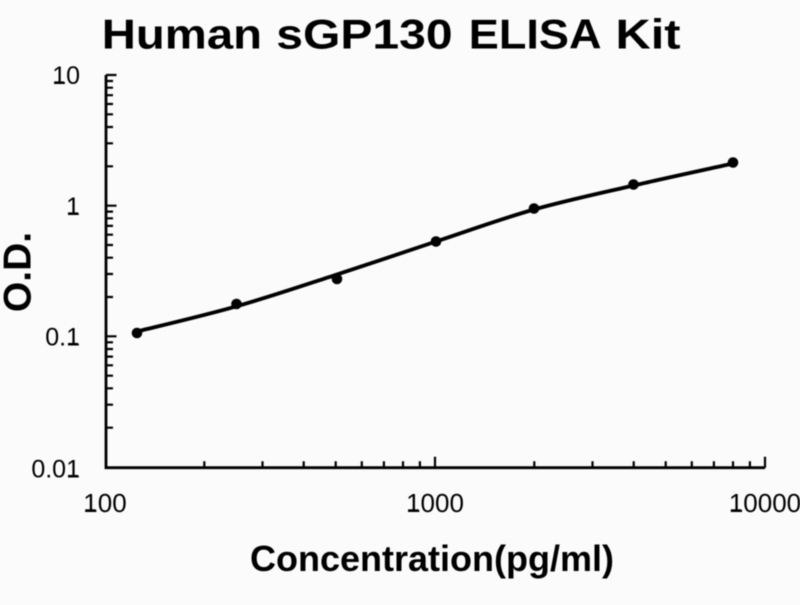 Image resolution: width=800 pixels, height=605 pixels. I want to click on svg-text: O.D., so click(20, 272).